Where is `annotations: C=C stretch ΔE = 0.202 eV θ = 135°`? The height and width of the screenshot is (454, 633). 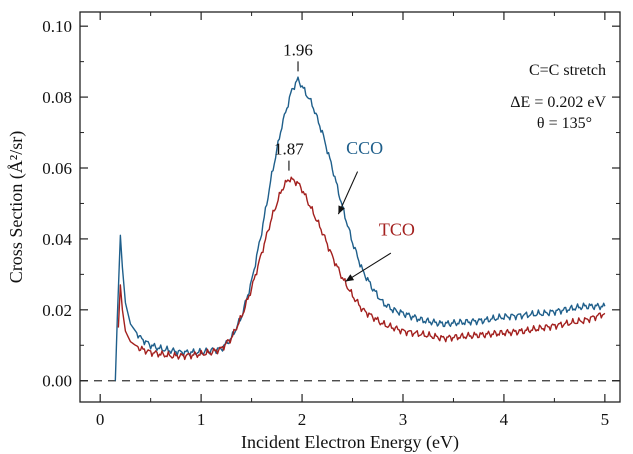 annotations: C=C stretch ΔE = 0.202 eV θ = 135° is located at coordinates (558, 97).